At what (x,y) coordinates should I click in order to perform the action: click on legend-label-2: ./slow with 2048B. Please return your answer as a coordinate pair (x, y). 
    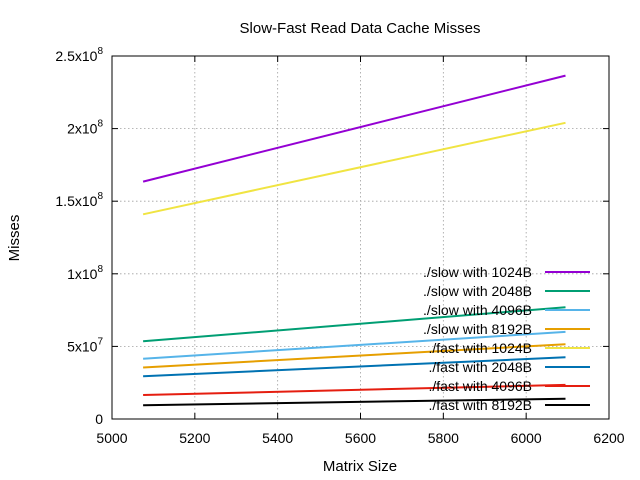
    Looking at the image, I should click on (477, 291).